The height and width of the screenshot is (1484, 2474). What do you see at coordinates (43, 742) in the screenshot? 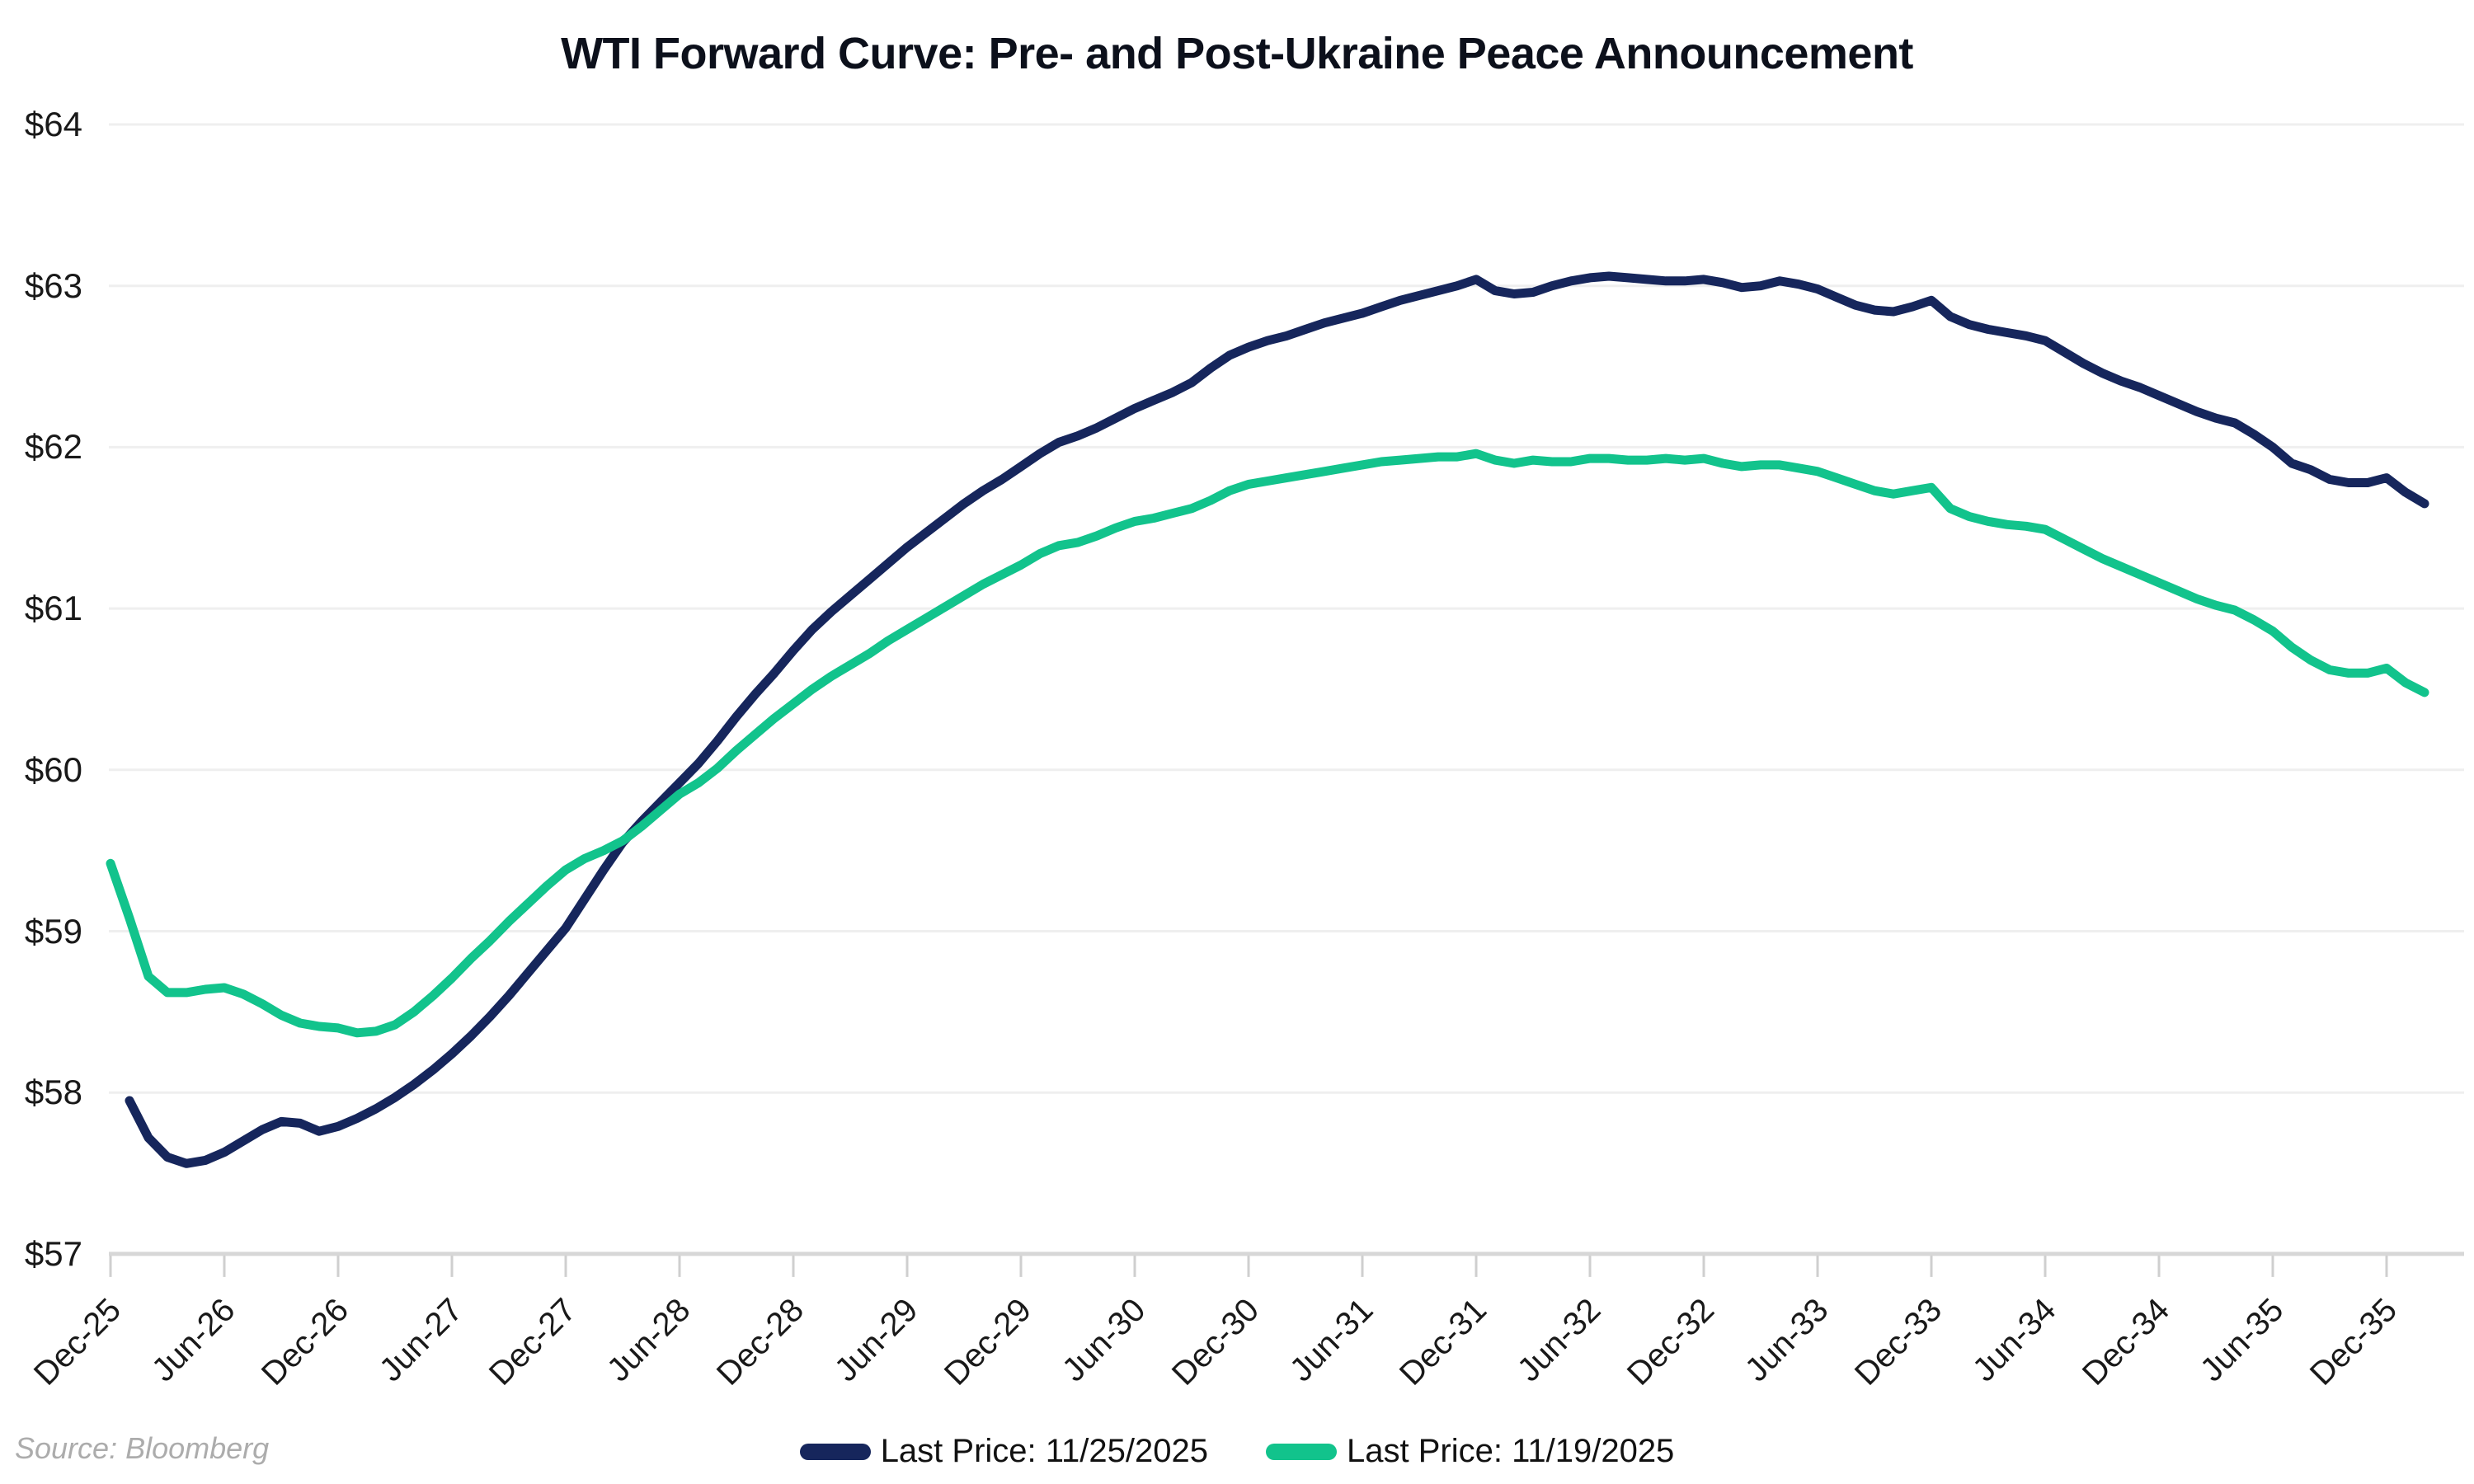
I see `y-axis: $57 $58 $59 $60 $61 $62 $63 $64` at bounding box center [43, 742].